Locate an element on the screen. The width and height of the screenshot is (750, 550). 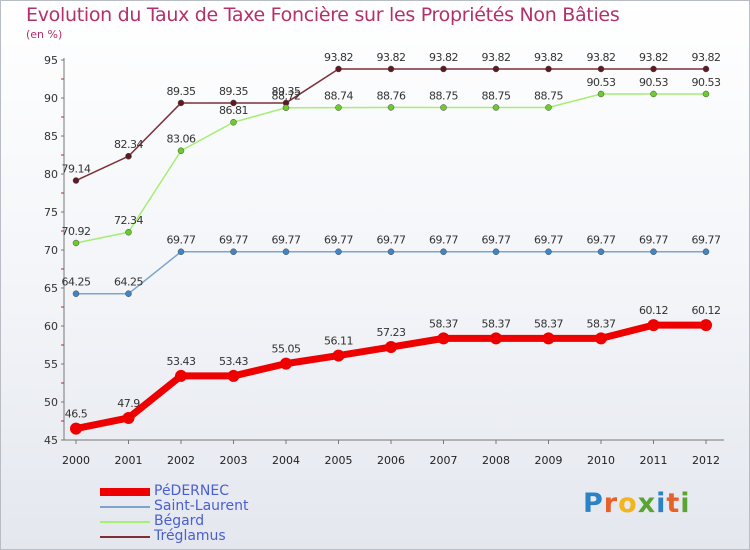
data-label: 64.25 is located at coordinates (76, 282).